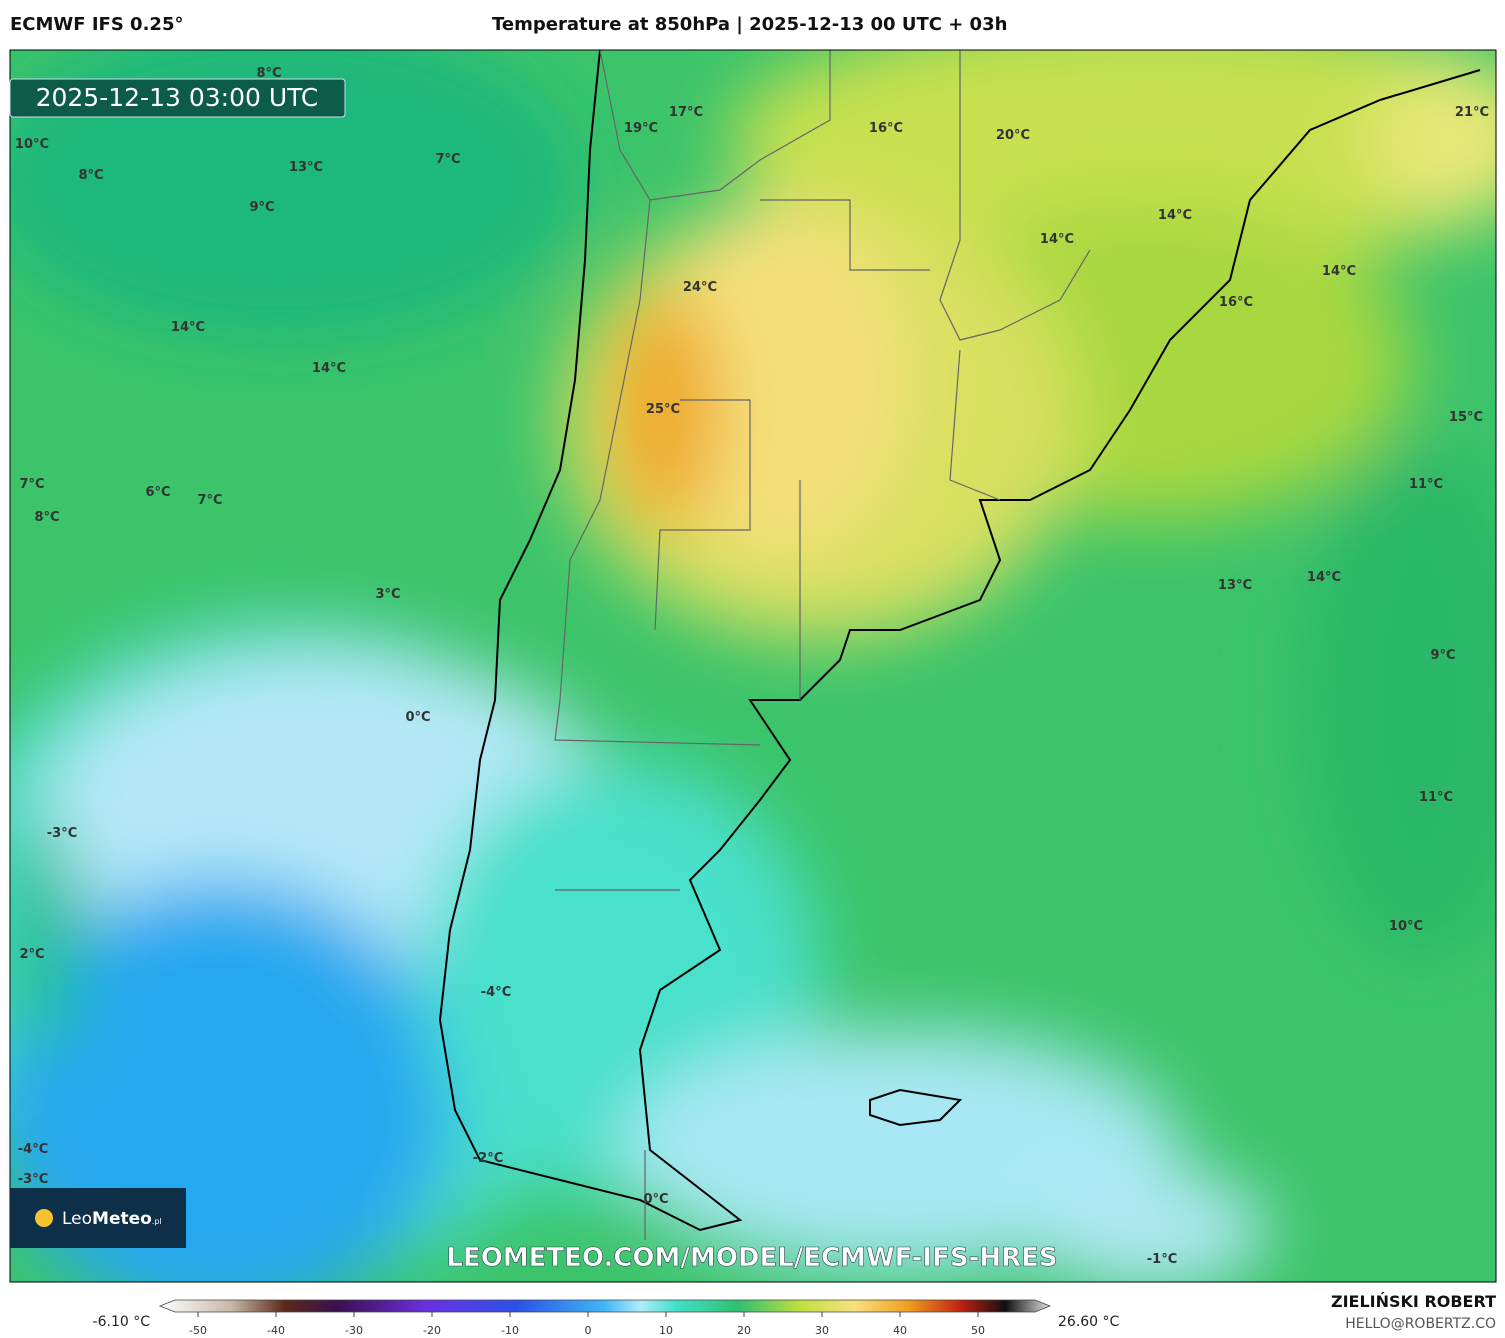 Image resolution: width=1505 pixels, height=1338 pixels. I want to click on colorbar-tick-label: 20, so click(744, 1330).